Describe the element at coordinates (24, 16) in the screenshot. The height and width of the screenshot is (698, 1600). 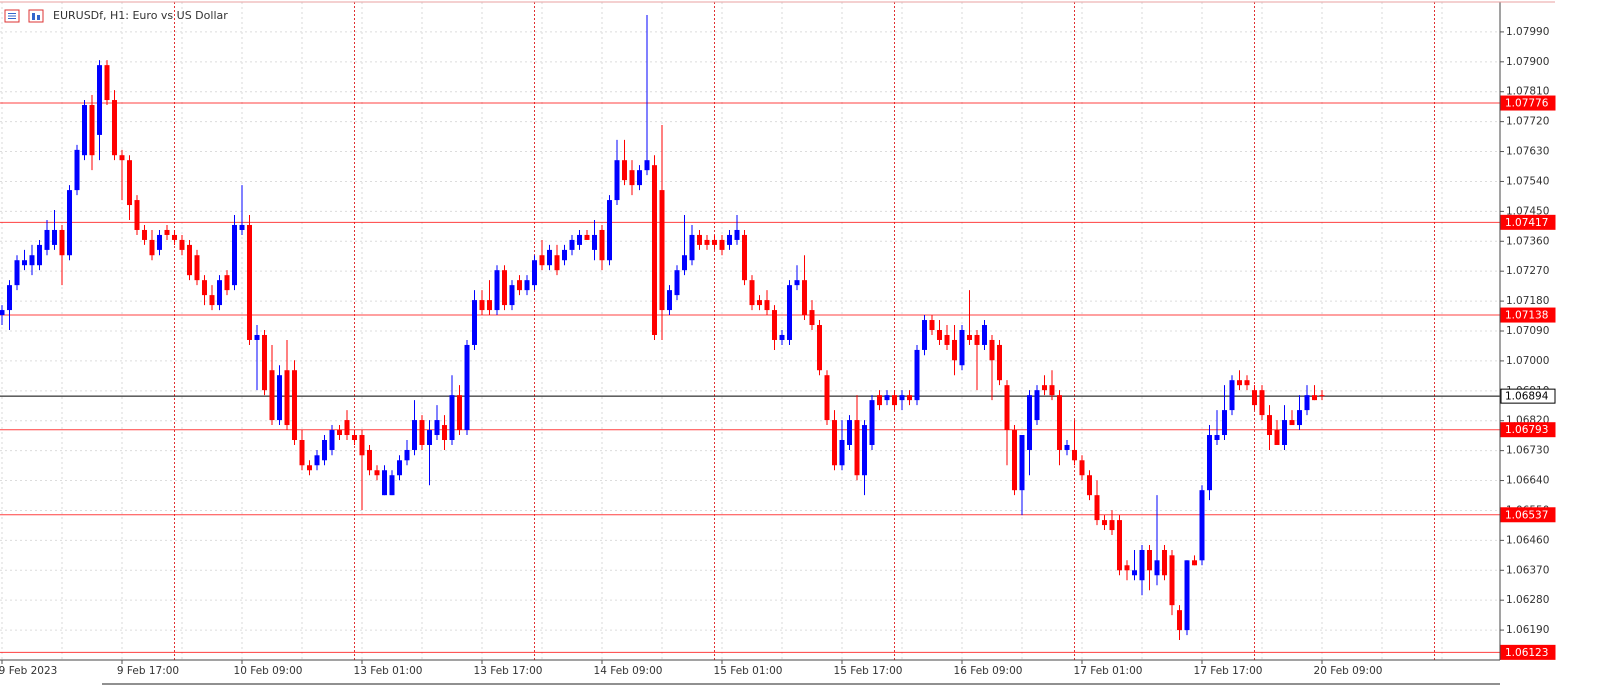
I see `symbol-icons` at that location.